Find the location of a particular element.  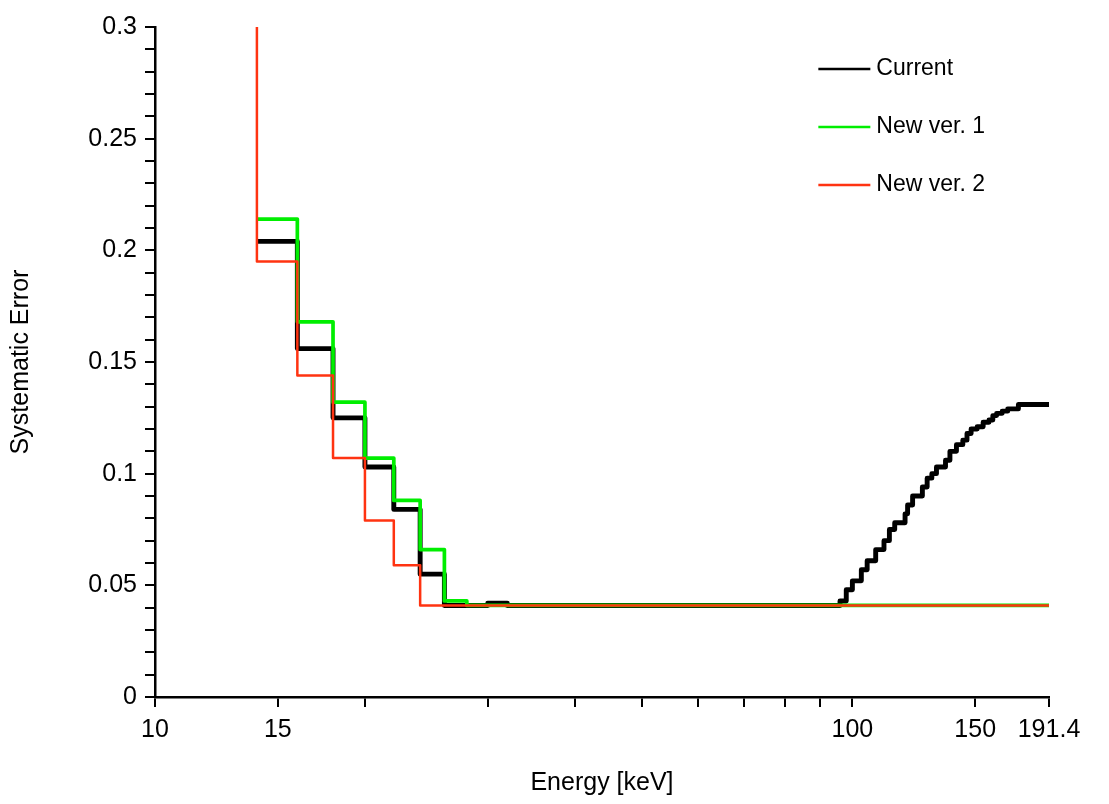

y-tick-label: 0.25 is located at coordinates (112, 136).